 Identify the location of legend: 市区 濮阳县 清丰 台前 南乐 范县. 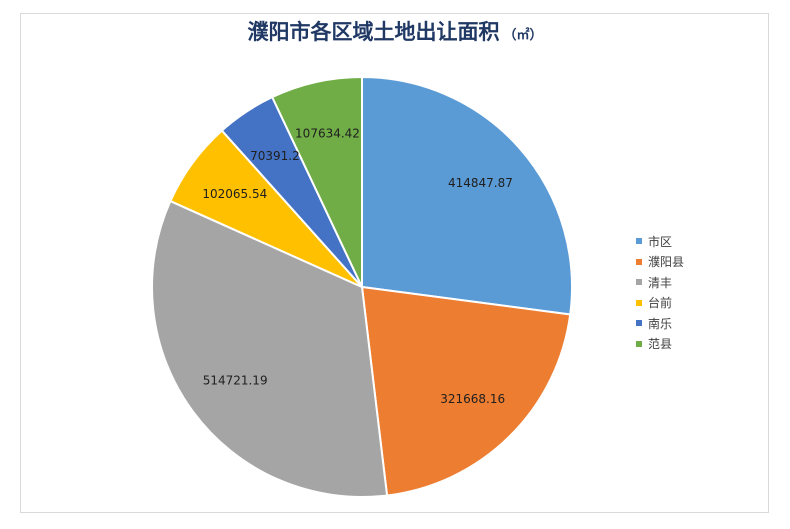
(660, 292).